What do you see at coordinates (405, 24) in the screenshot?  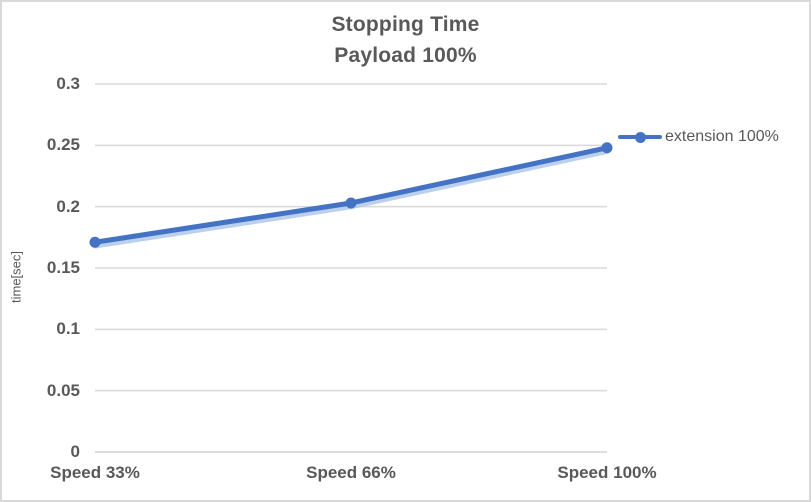 I see `chart-title-line1: Stopping Time` at bounding box center [405, 24].